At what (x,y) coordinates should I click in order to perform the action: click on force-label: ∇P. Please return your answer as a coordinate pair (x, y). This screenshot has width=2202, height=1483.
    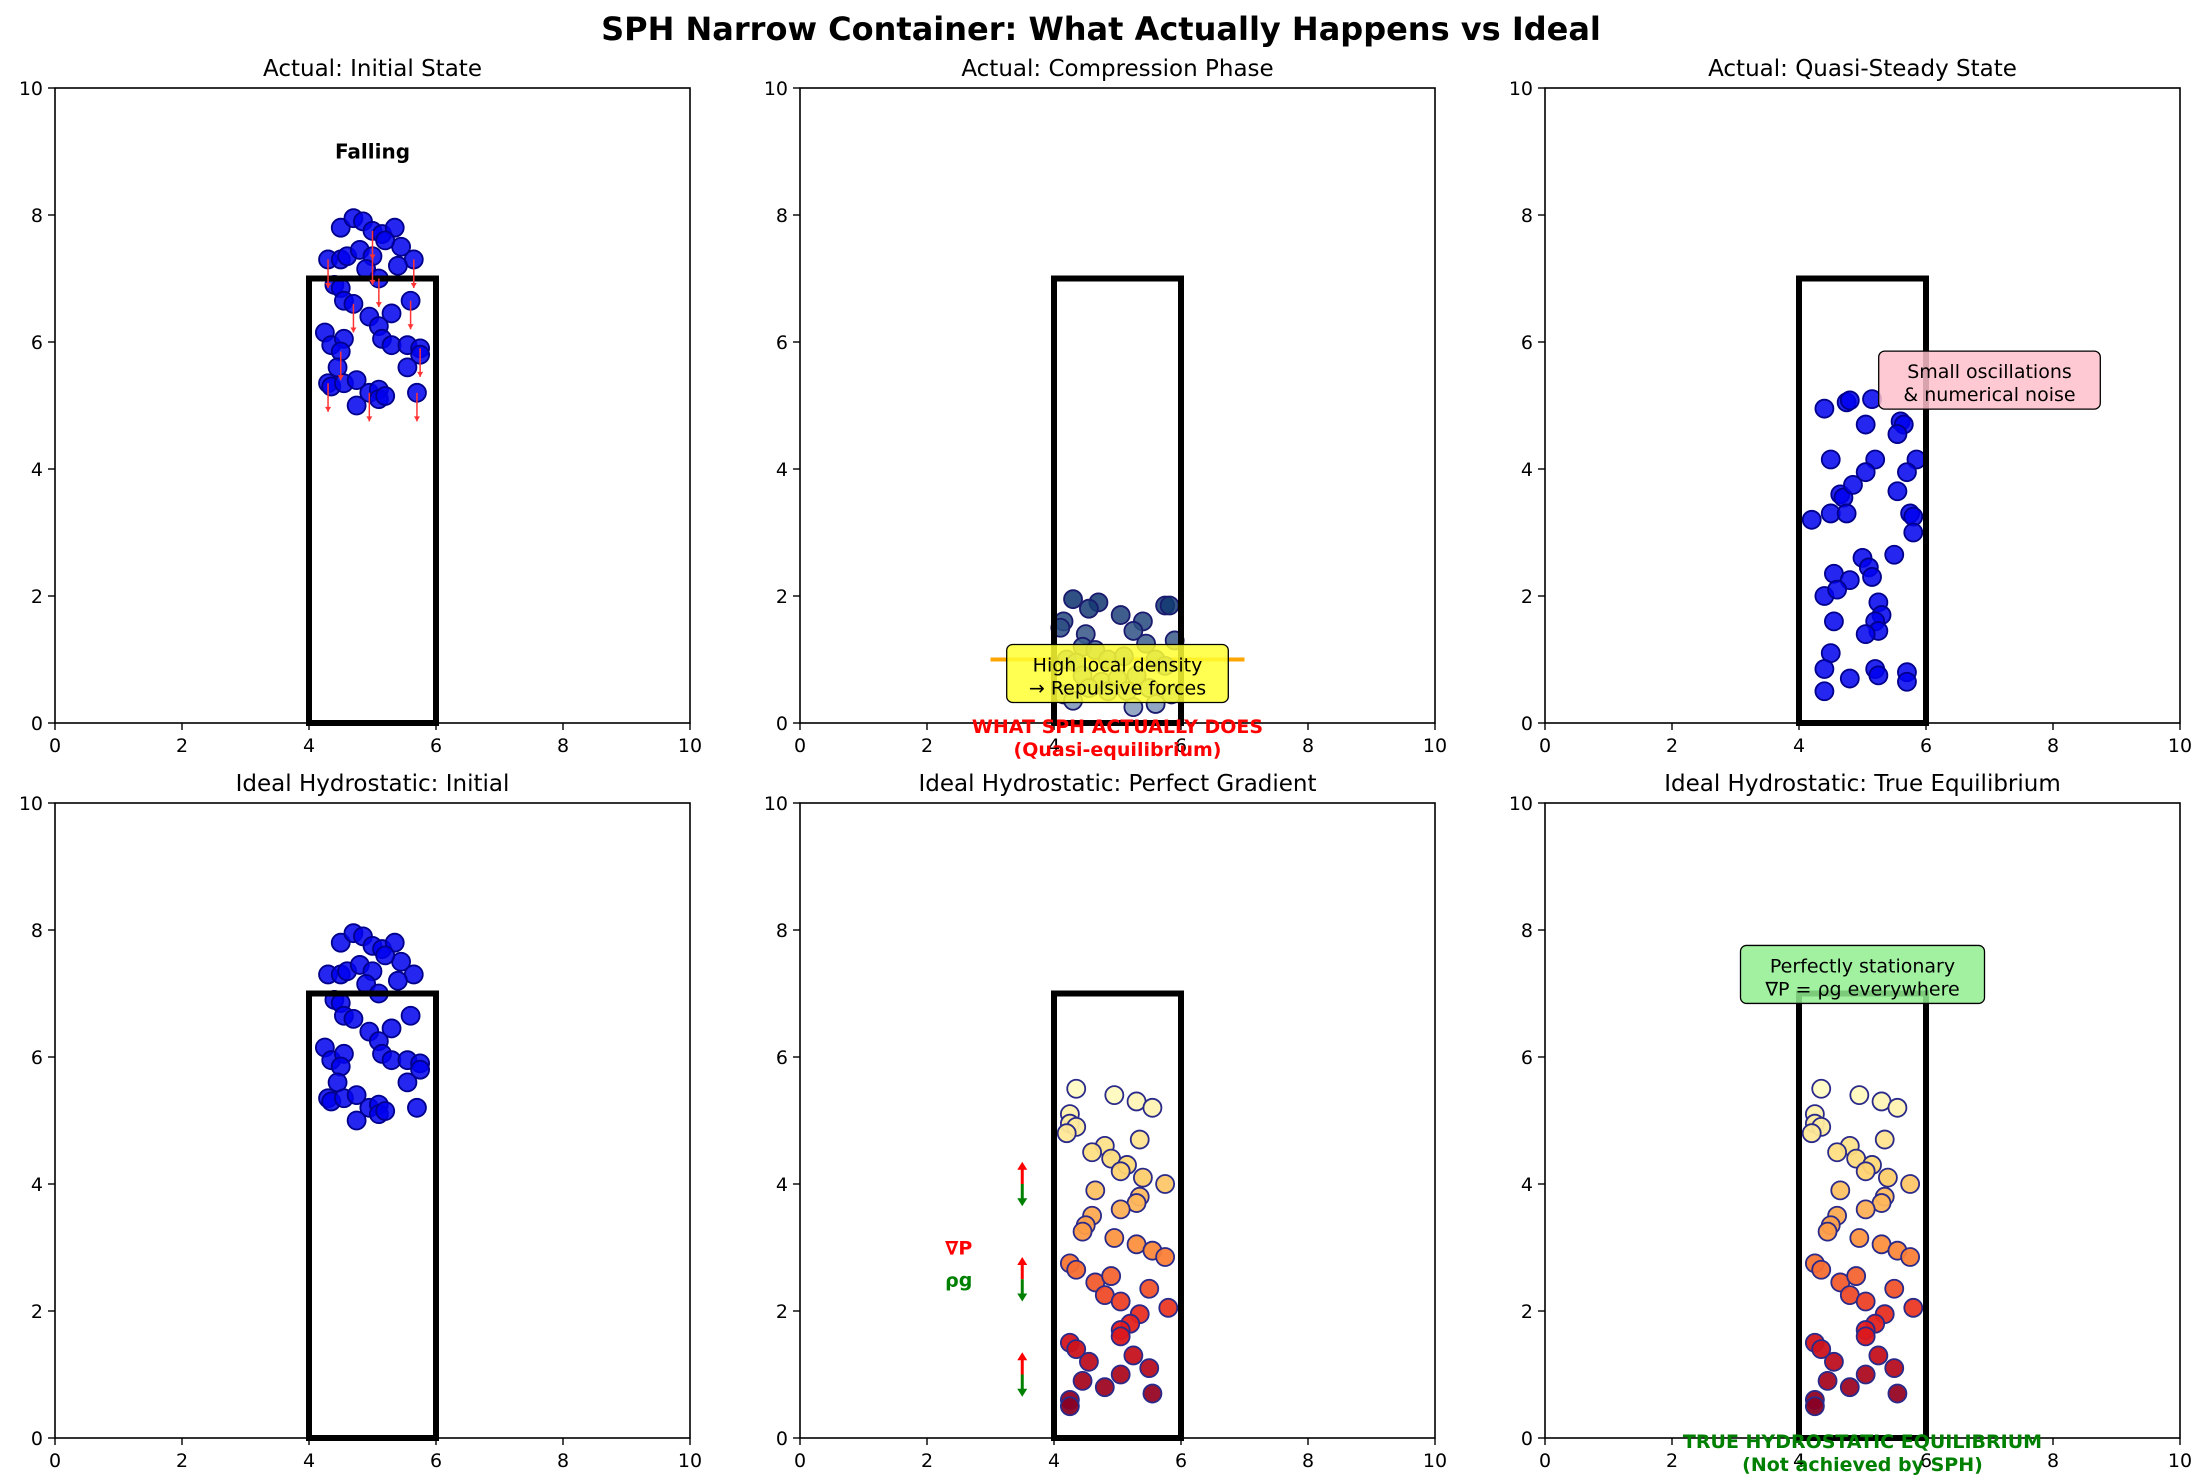
    Looking at the image, I should click on (958, 1249).